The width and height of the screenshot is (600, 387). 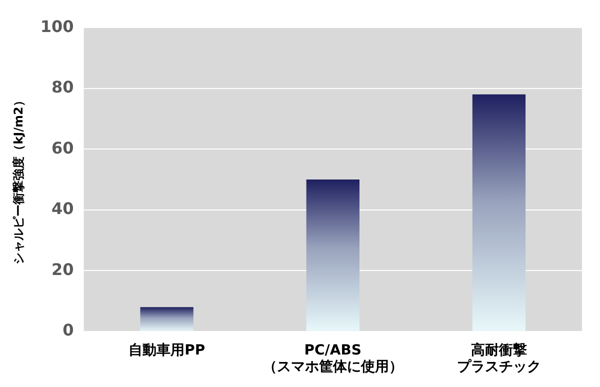 I want to click on y-tick-label: 0, so click(x=68, y=330).